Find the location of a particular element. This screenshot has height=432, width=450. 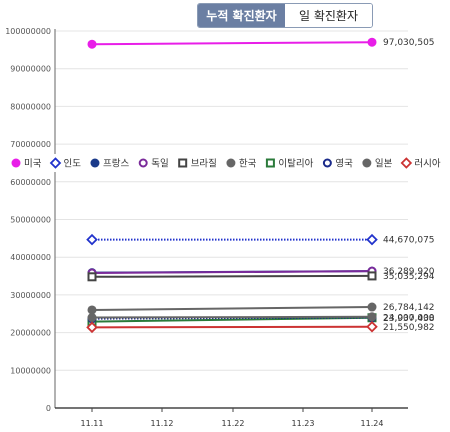

end-label: 26,784,142 is located at coordinates (409, 308).